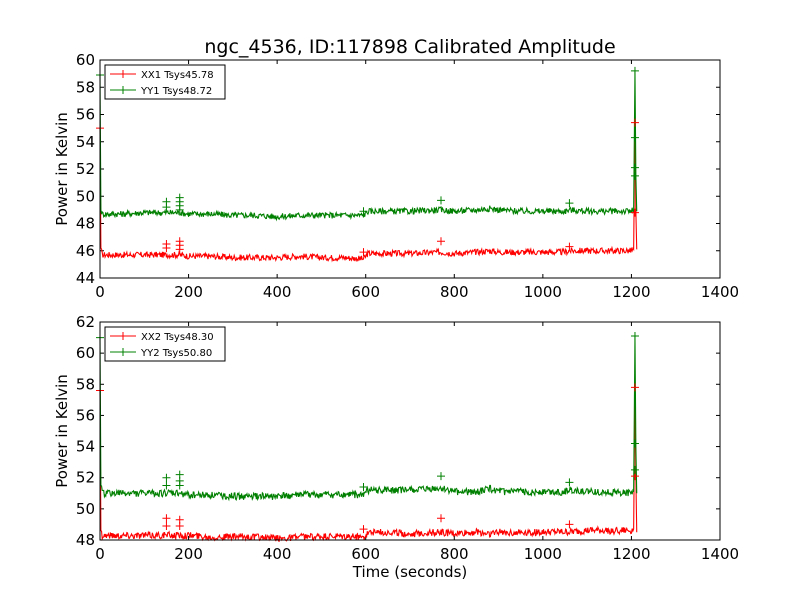 The width and height of the screenshot is (800, 600). I want to click on top-x-tick-label: 1200, so click(631, 292).